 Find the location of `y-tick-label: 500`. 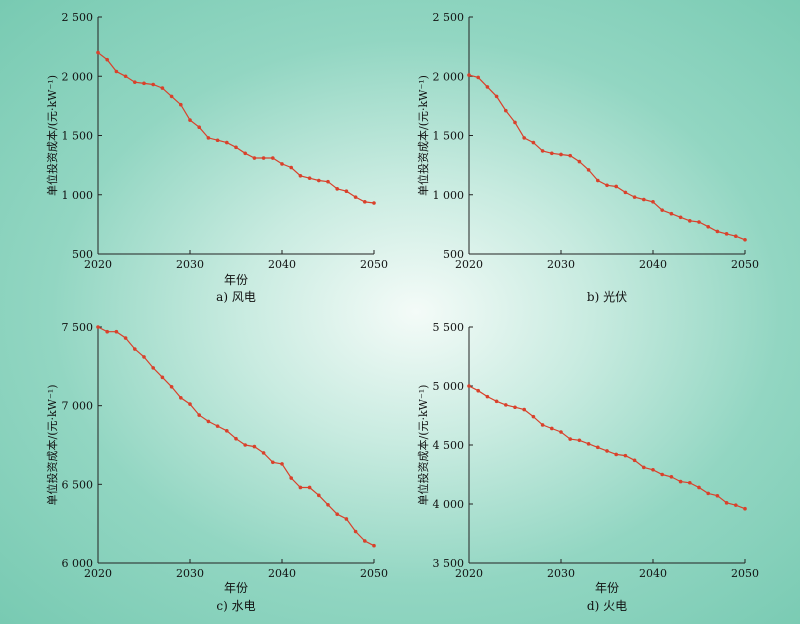

y-tick-label: 500 is located at coordinates (453, 254).